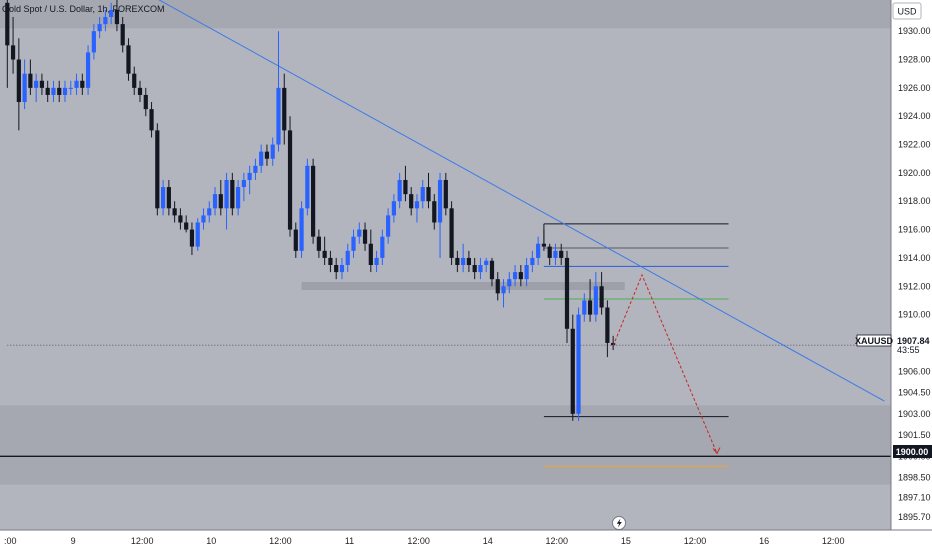 The image size is (932, 550). I want to click on chart-title-text: Gold Spot / U.S. Dollar, 1h, FOREXCOM, so click(83, 9).